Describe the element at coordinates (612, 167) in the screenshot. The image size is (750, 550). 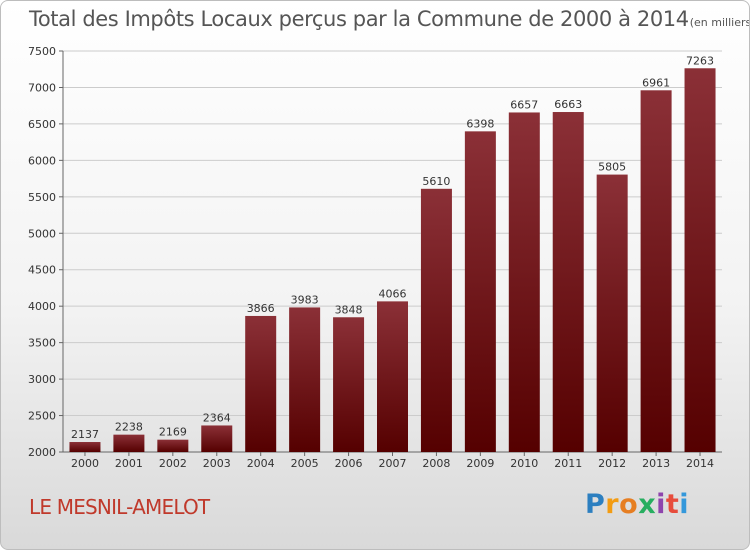
I see `bar-value-label: 5805` at that location.